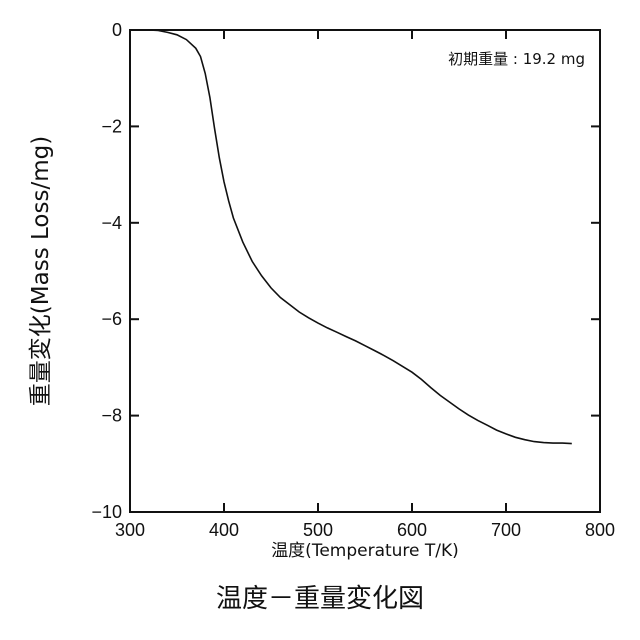 This screenshot has width=640, height=640. Describe the element at coordinates (320, 596) in the screenshot. I see `figure-caption: 温度－重量変化図` at that location.